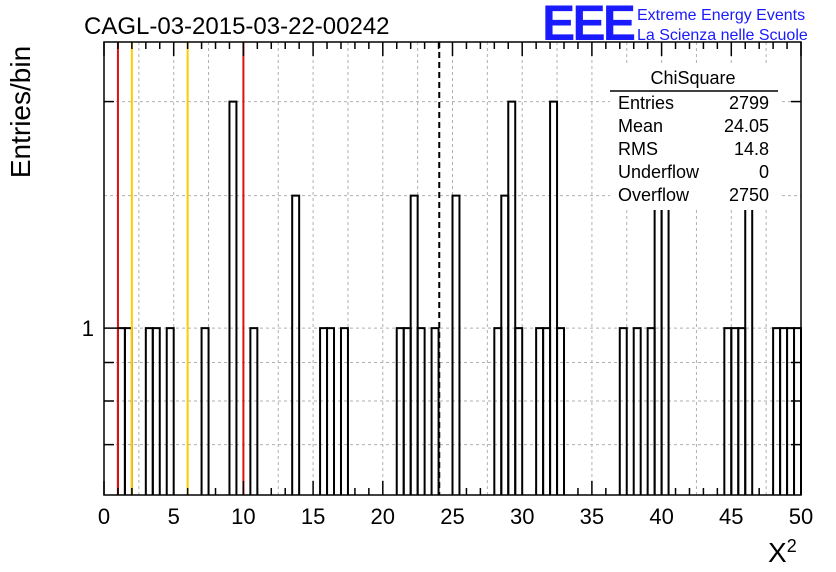 This screenshot has width=836, height=572. What do you see at coordinates (801, 516) in the screenshot?
I see `x-tick-label-10: 50` at bounding box center [801, 516].